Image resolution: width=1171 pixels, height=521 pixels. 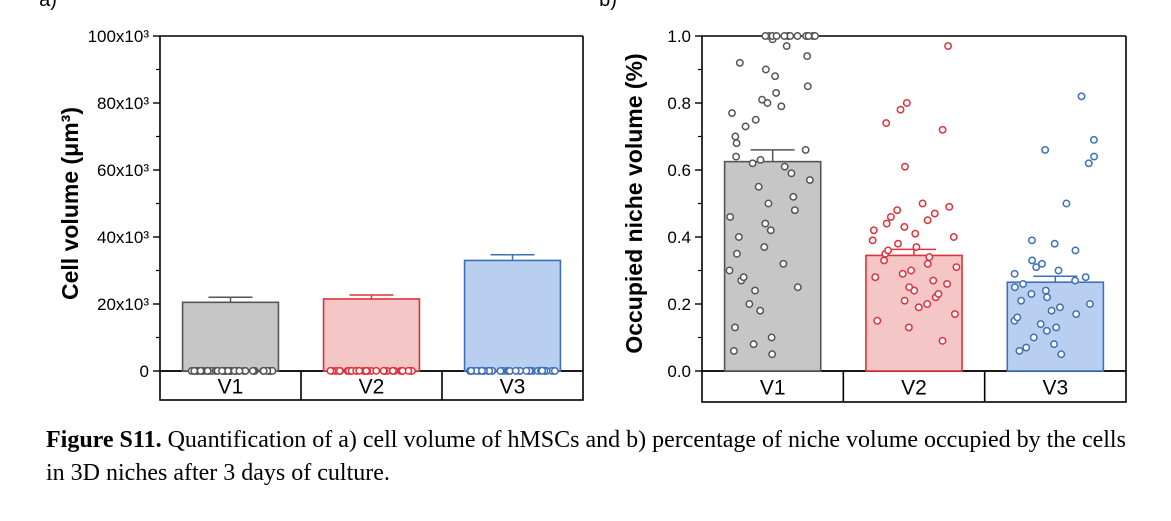 I want to click on category-label-v2: V2, so click(x=914, y=388).